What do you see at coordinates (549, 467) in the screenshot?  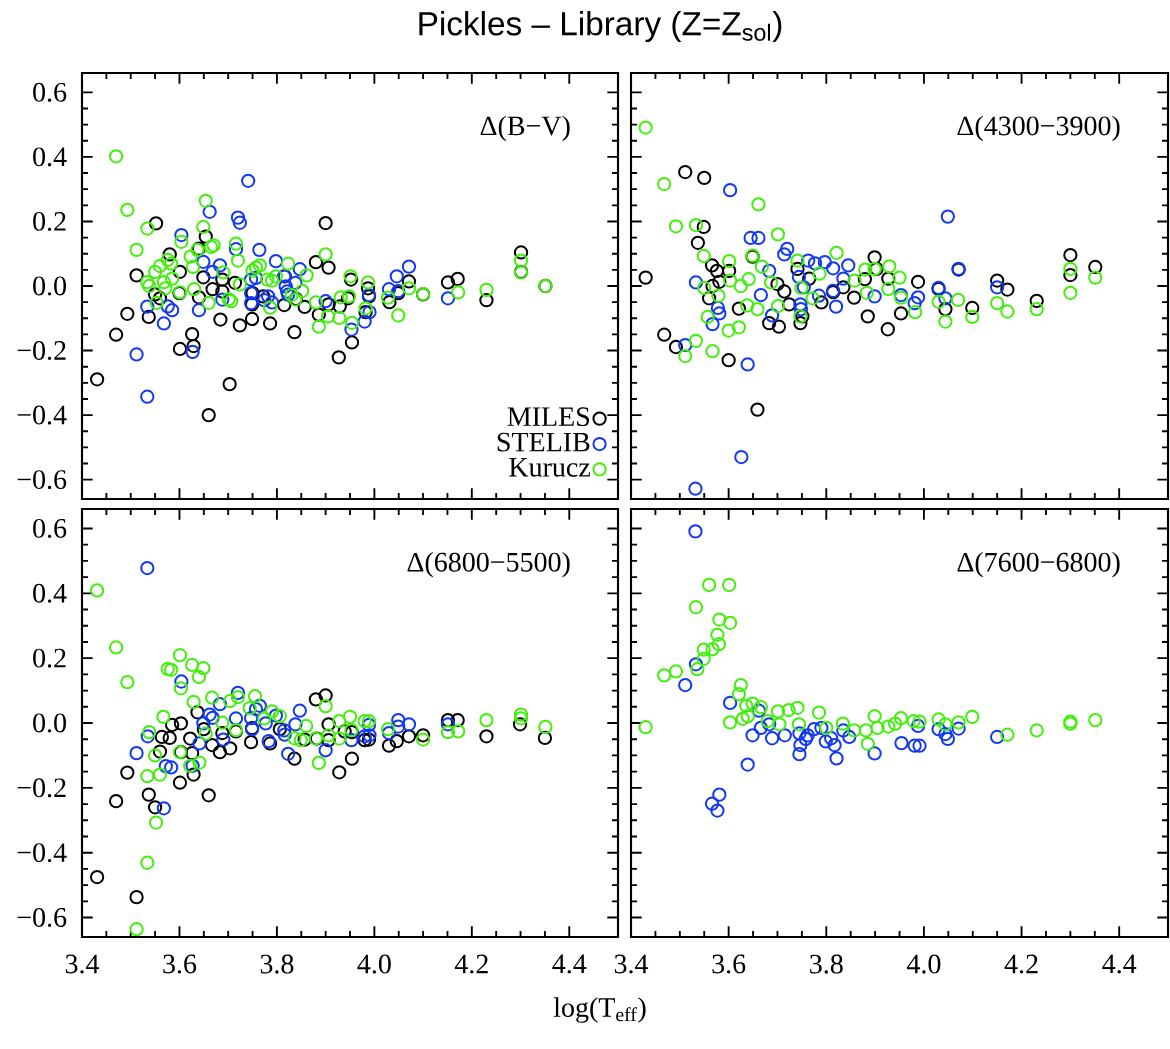 I see `legend-label: Kurucz` at bounding box center [549, 467].